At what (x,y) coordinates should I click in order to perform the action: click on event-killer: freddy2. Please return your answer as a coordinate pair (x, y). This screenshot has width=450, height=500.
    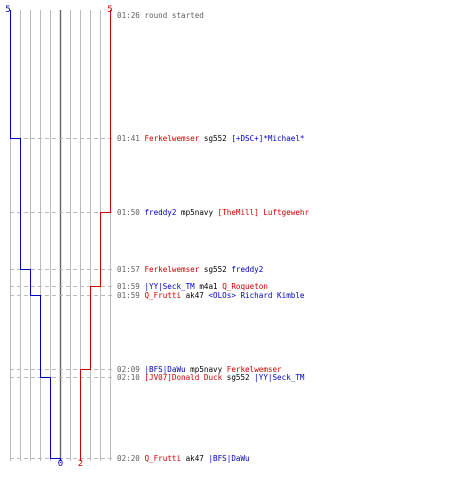
    Looking at the image, I should click on (160, 212).